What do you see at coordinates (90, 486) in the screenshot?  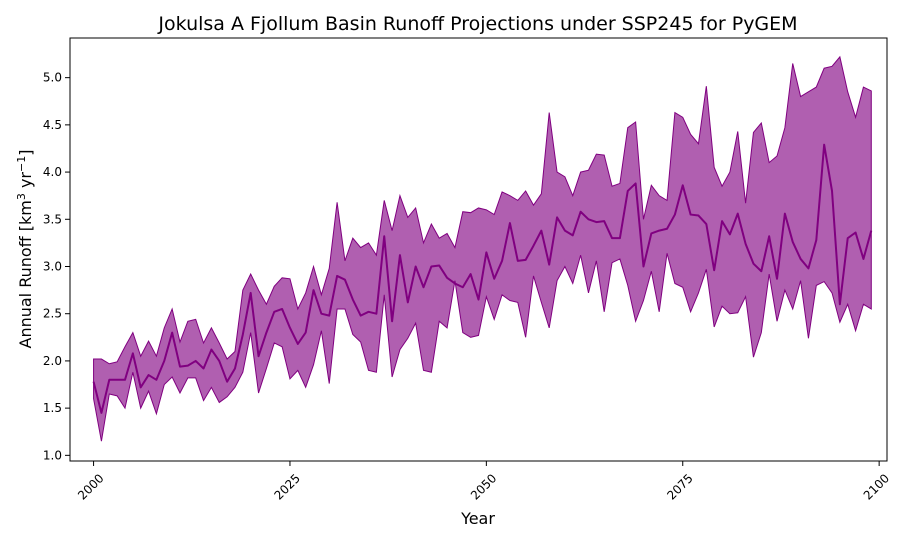 I see `x-tick-label: 2000` at bounding box center [90, 486].